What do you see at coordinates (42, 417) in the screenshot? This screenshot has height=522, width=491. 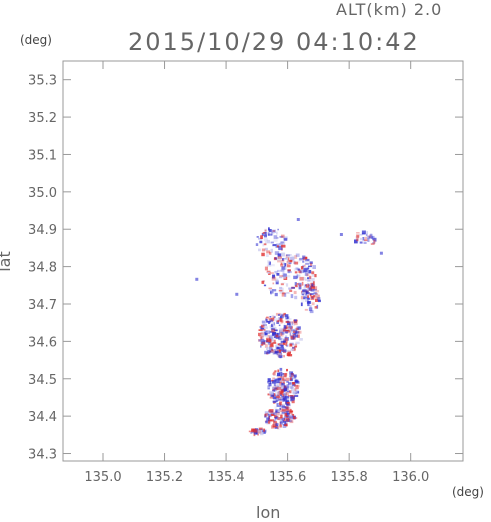 I see `y-tick-label: 34.4` at bounding box center [42, 417].